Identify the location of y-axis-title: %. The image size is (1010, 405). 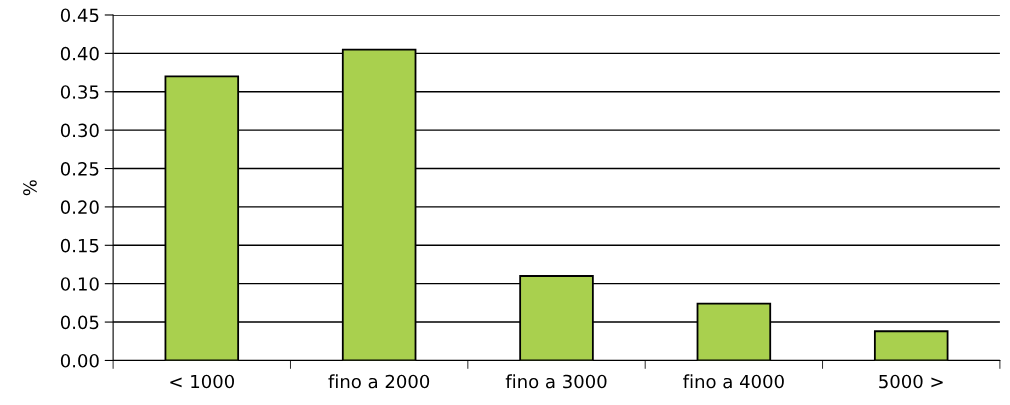
(30, 188).